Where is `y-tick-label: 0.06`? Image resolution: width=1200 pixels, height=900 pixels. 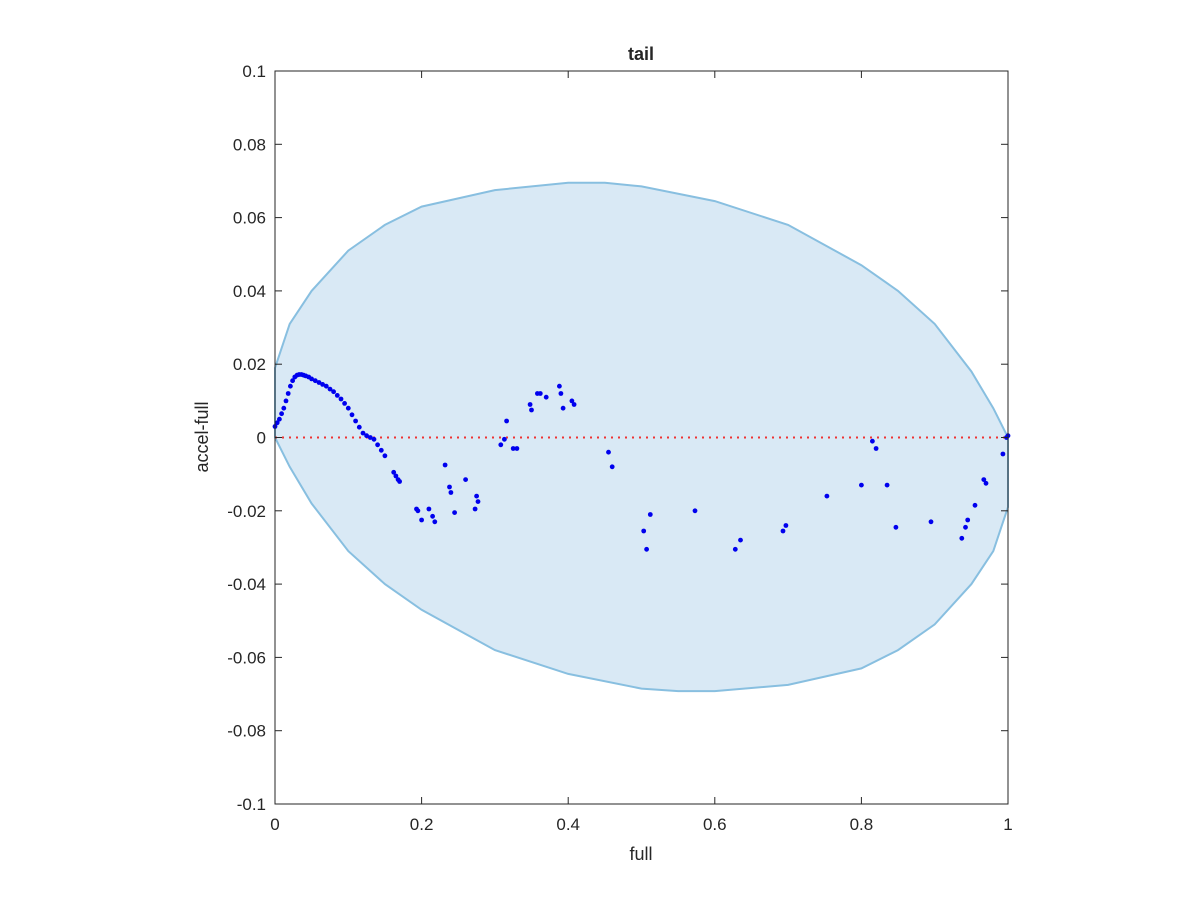 y-tick-label: 0.06 is located at coordinates (249, 218).